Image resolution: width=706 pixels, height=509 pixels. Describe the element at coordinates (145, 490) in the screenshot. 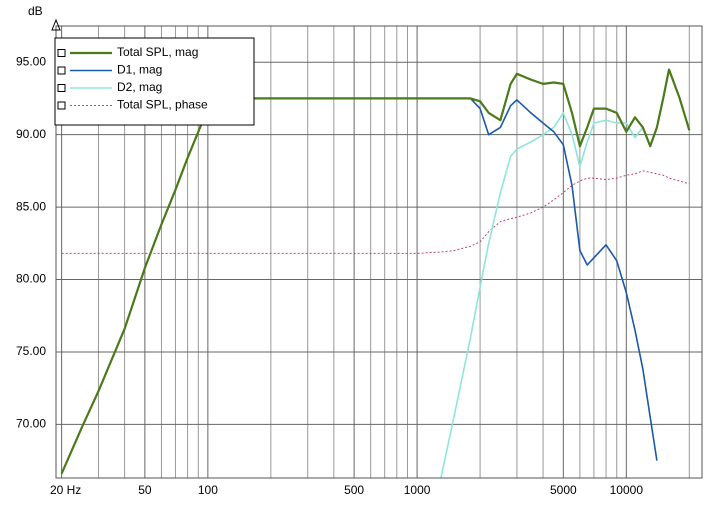

I see `x-tick-label: 50` at that location.